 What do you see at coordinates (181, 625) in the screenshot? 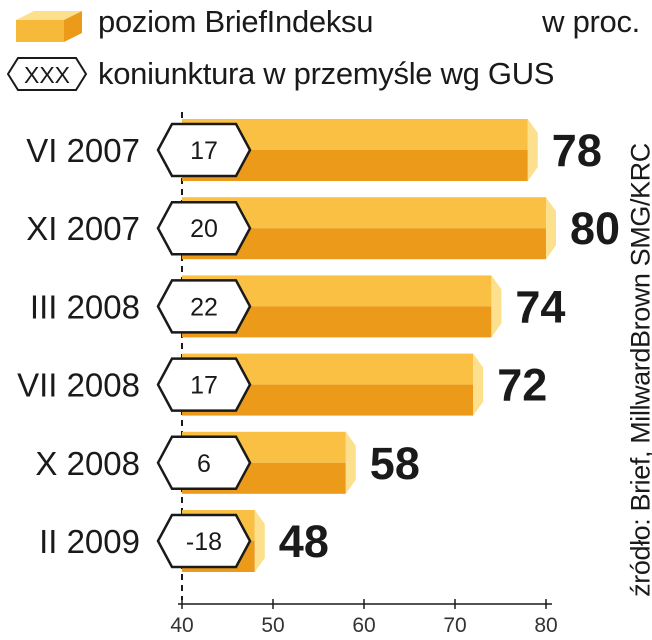
I see `x-tick-label: 40` at bounding box center [181, 625].